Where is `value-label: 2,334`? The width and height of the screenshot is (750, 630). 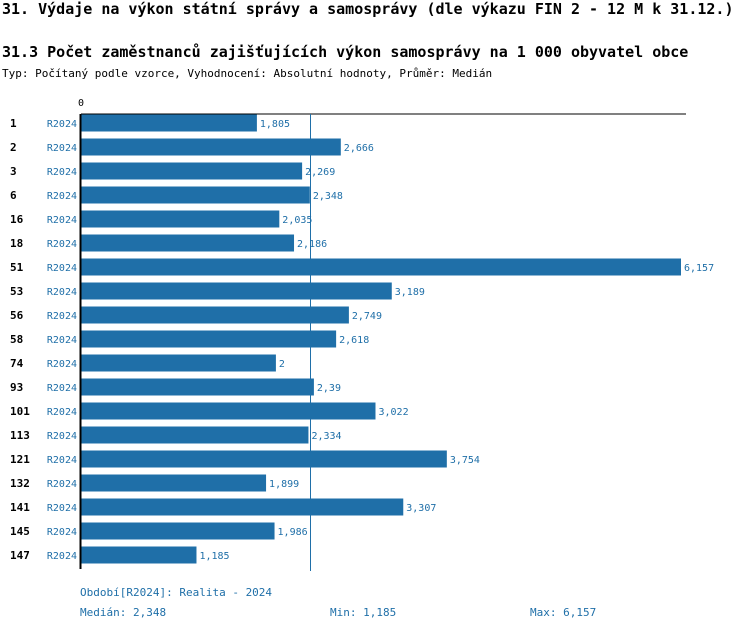 value-label: 2,334 is located at coordinates (326, 436).